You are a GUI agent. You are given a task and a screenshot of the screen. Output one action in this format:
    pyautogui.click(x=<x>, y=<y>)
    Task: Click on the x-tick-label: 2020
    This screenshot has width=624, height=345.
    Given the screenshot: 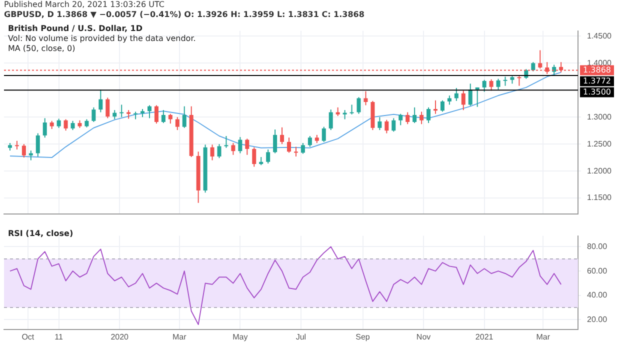 What is the action you would take?
    pyautogui.click(x=120, y=337)
    